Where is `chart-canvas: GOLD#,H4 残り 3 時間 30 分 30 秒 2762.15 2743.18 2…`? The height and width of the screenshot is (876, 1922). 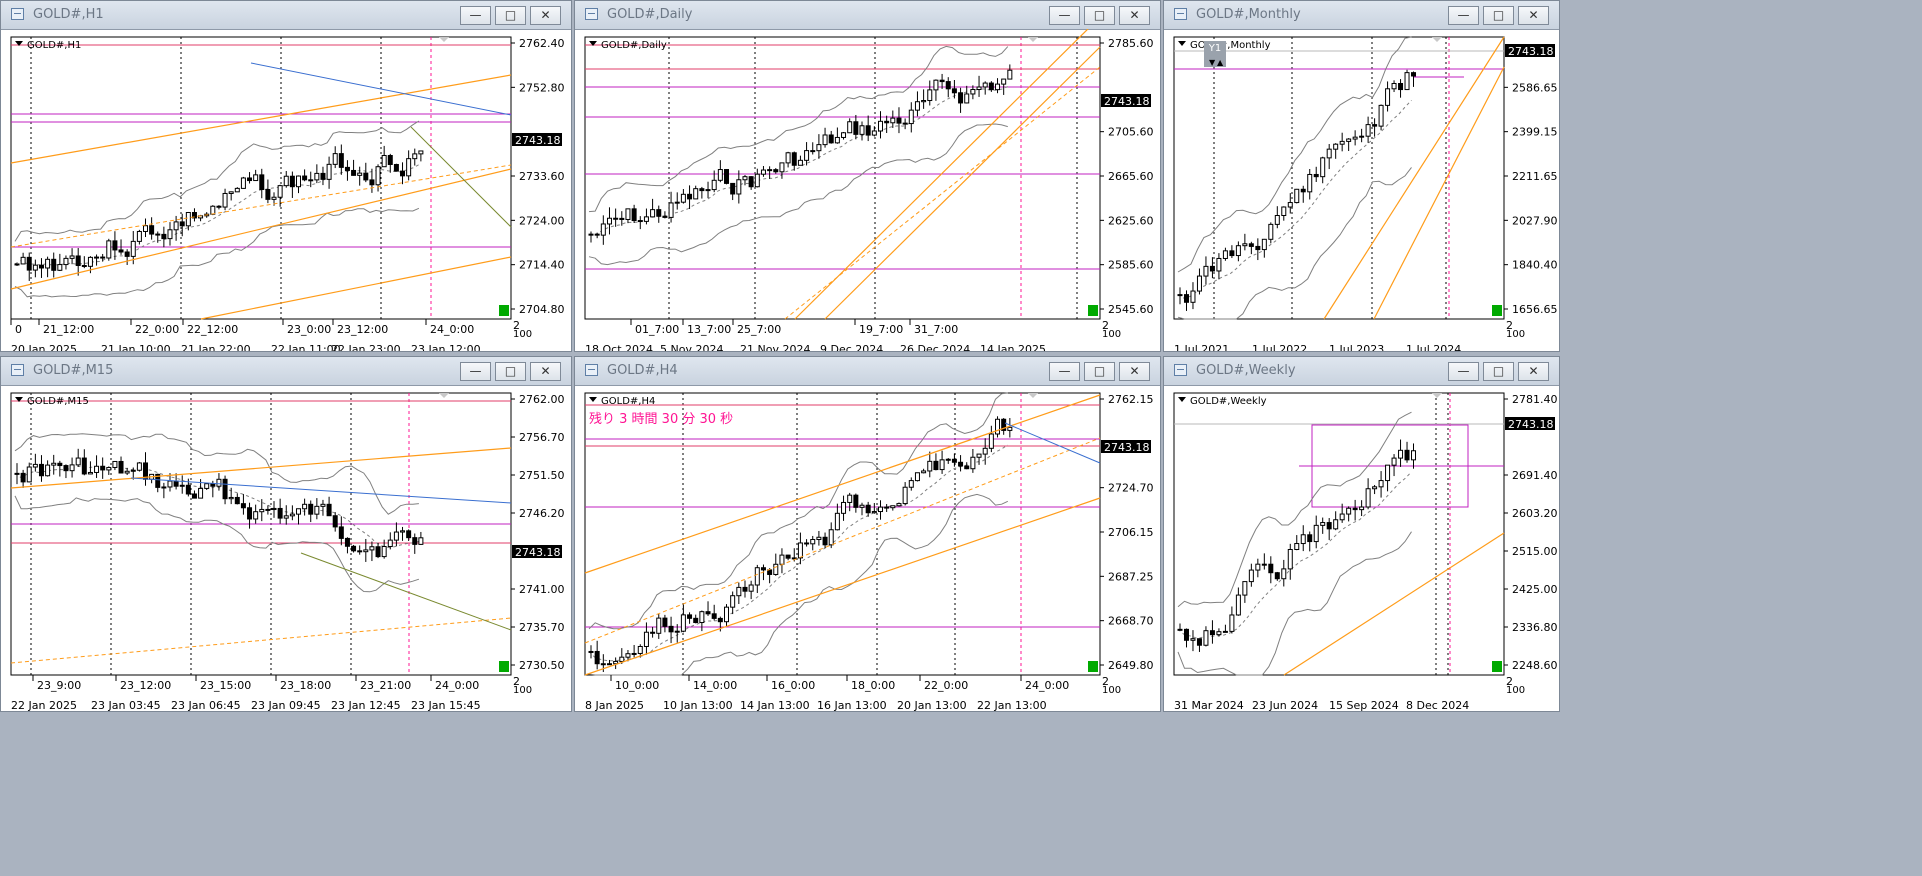
chart-canvas: GOLD#,H4 残り 3 時間 30 分 30 秒 2762.15 2743.18 2… is located at coordinates (867, 548).